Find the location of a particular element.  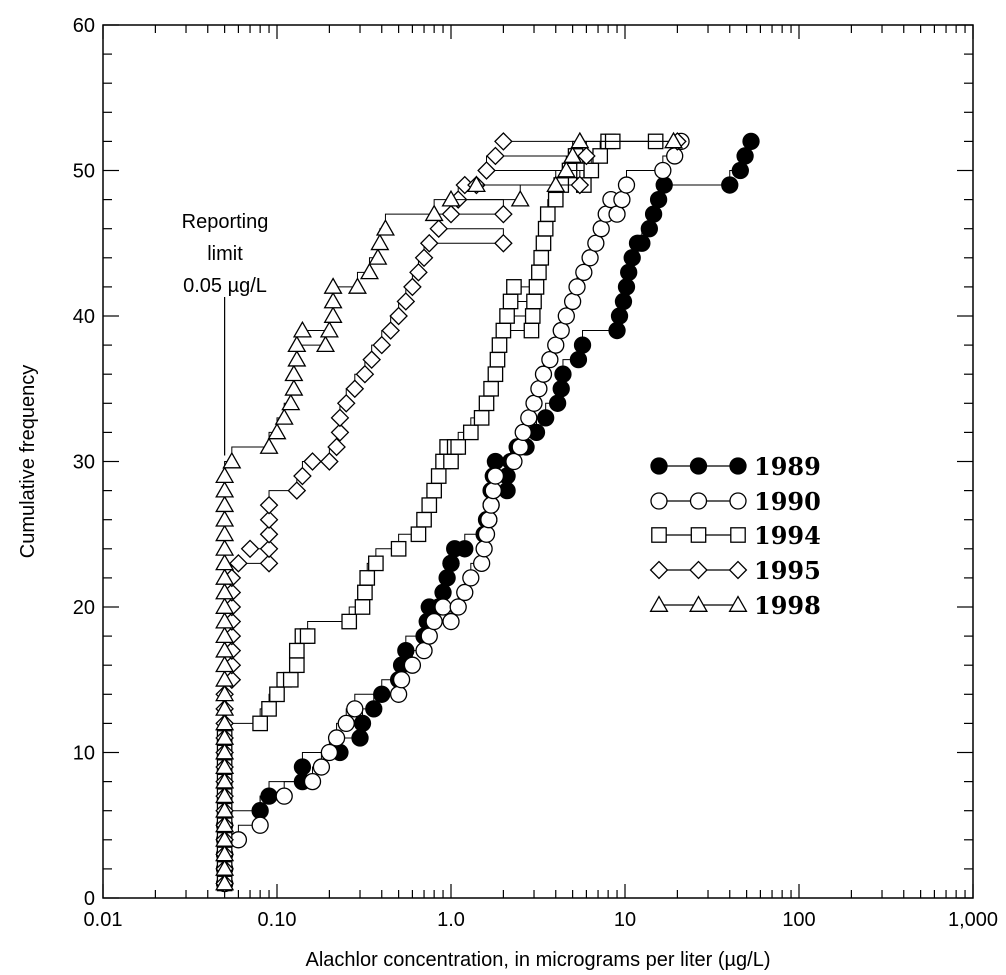

y-tick-label: 60 is located at coordinates (84, 26).